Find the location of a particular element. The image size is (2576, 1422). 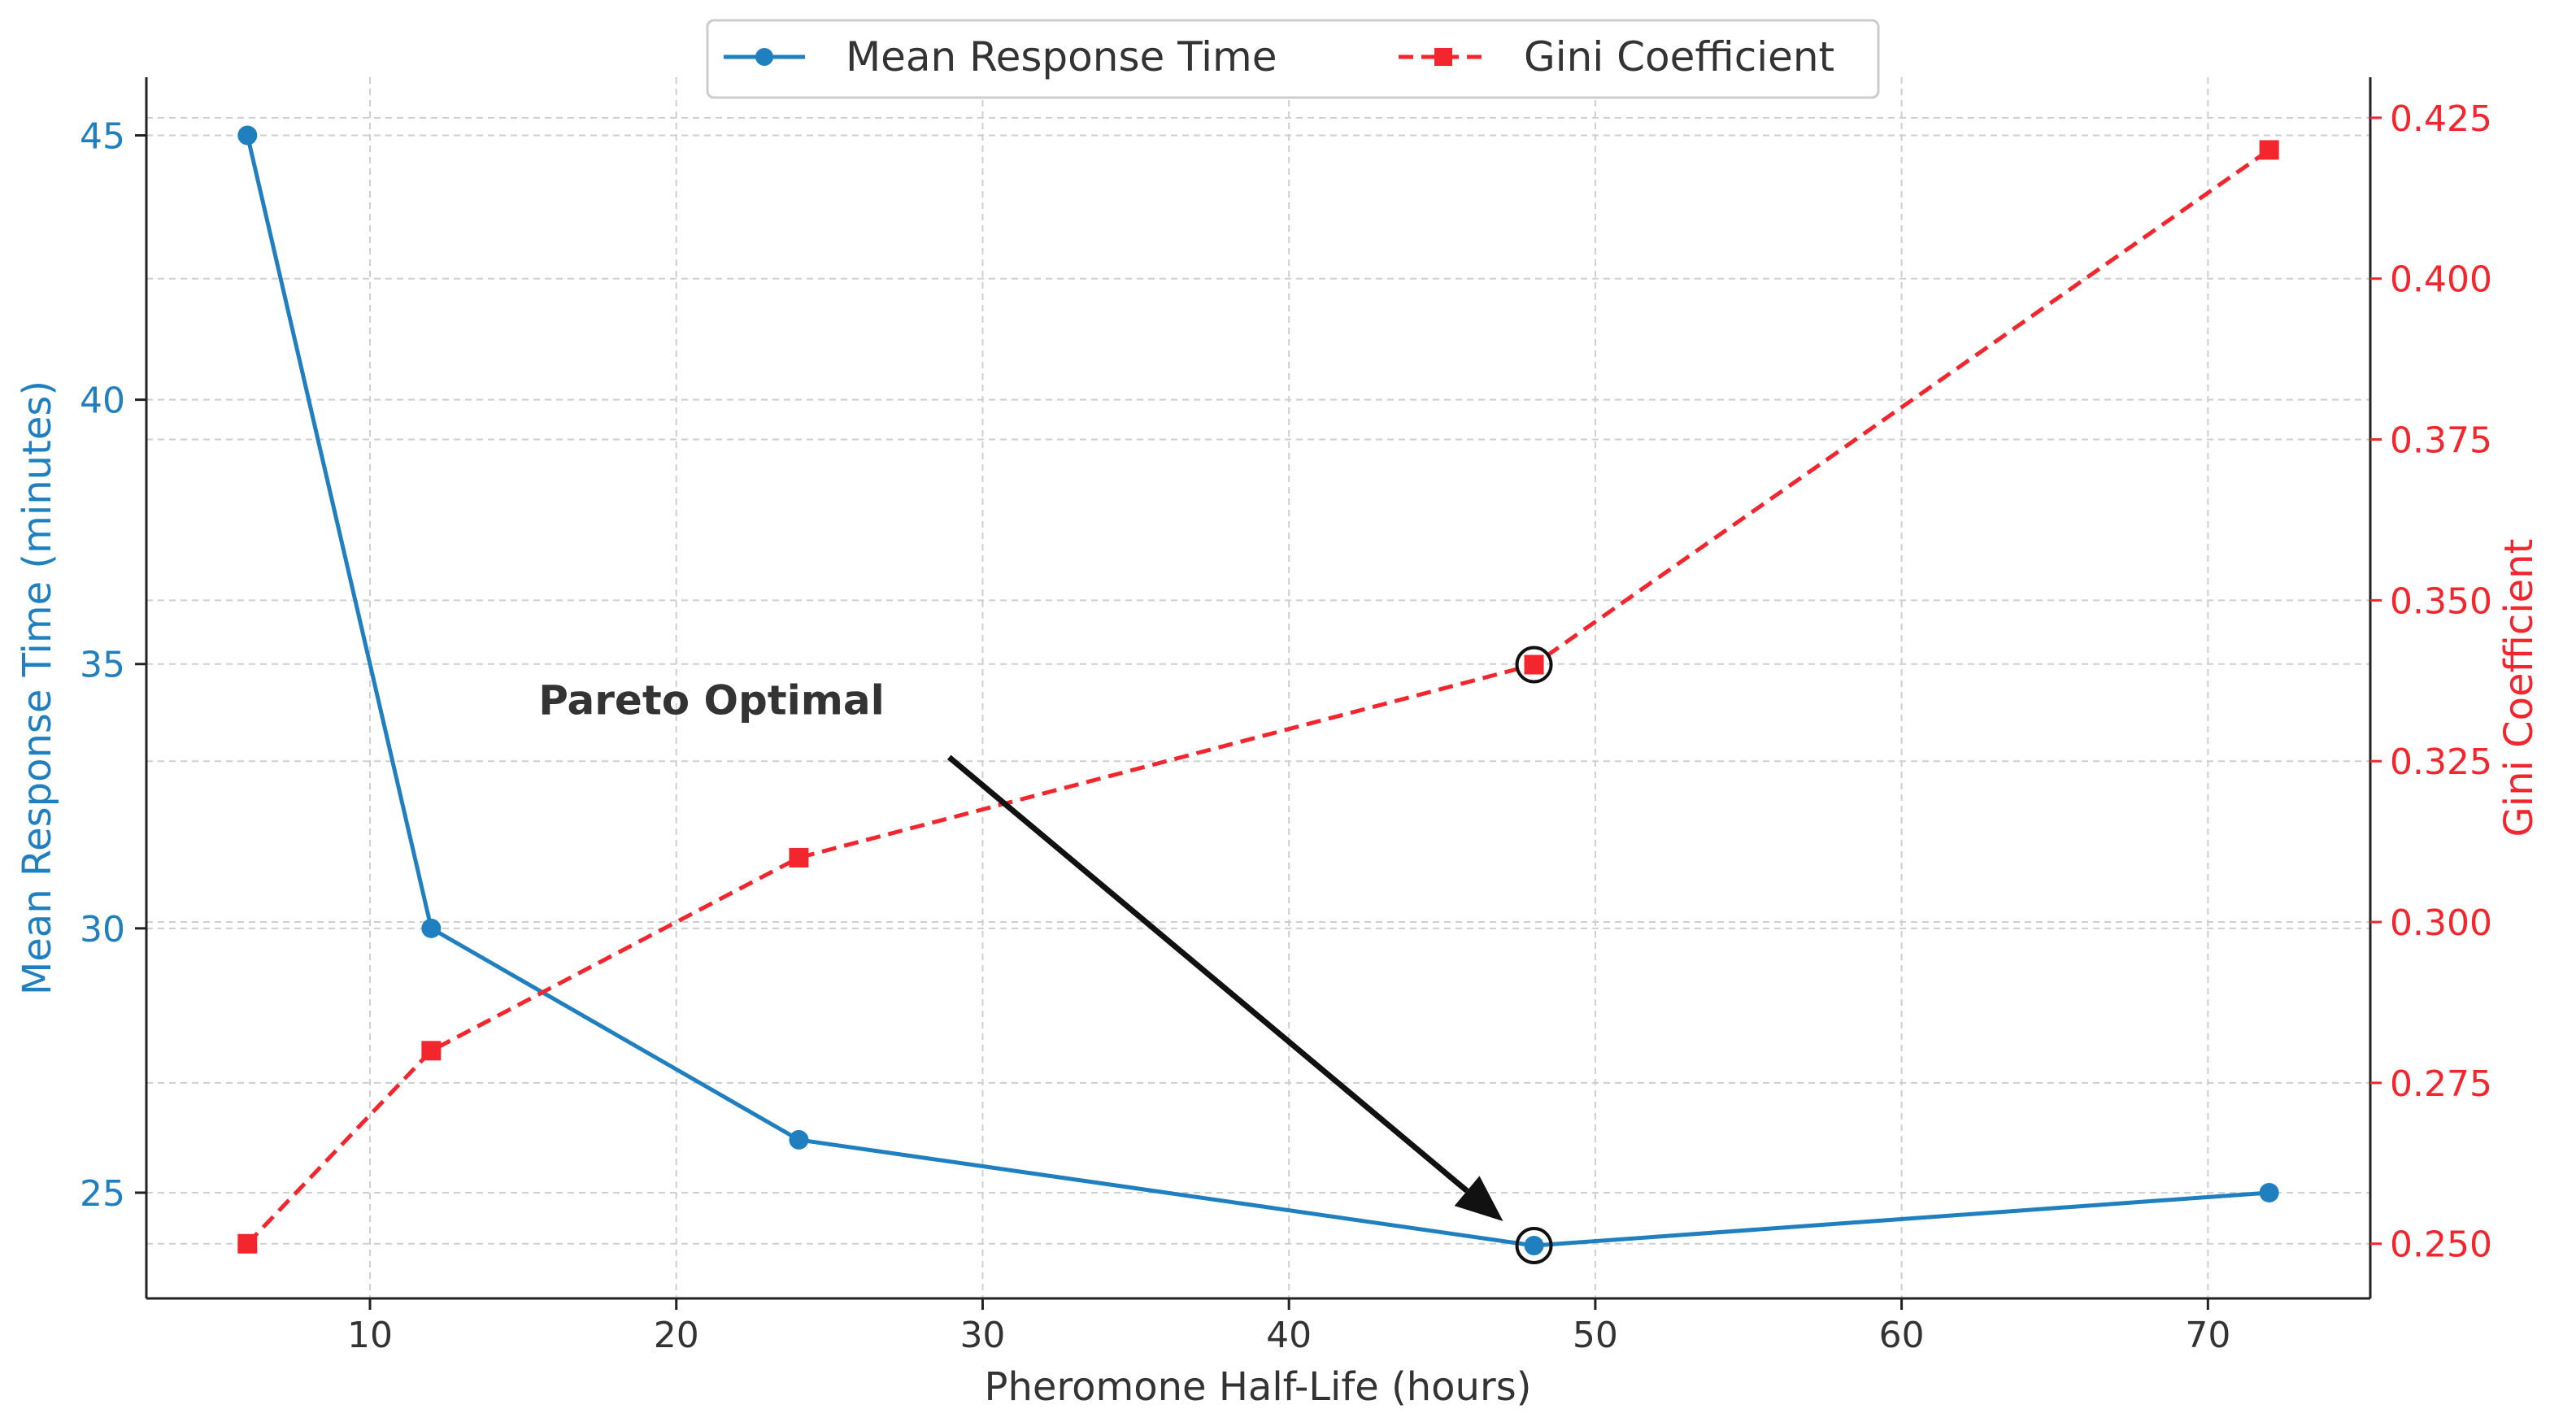

y-right-tick-label: 0.250 is located at coordinates (2441, 1245).